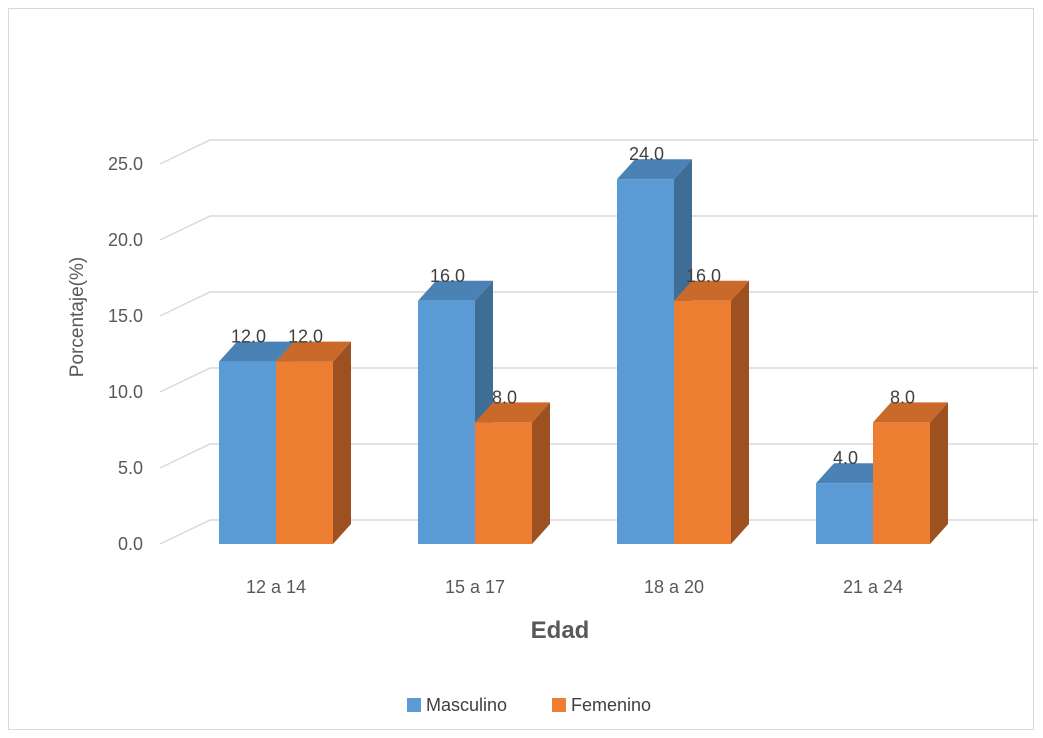  I want to click on y-tick-label: 20.0, so click(125, 240).